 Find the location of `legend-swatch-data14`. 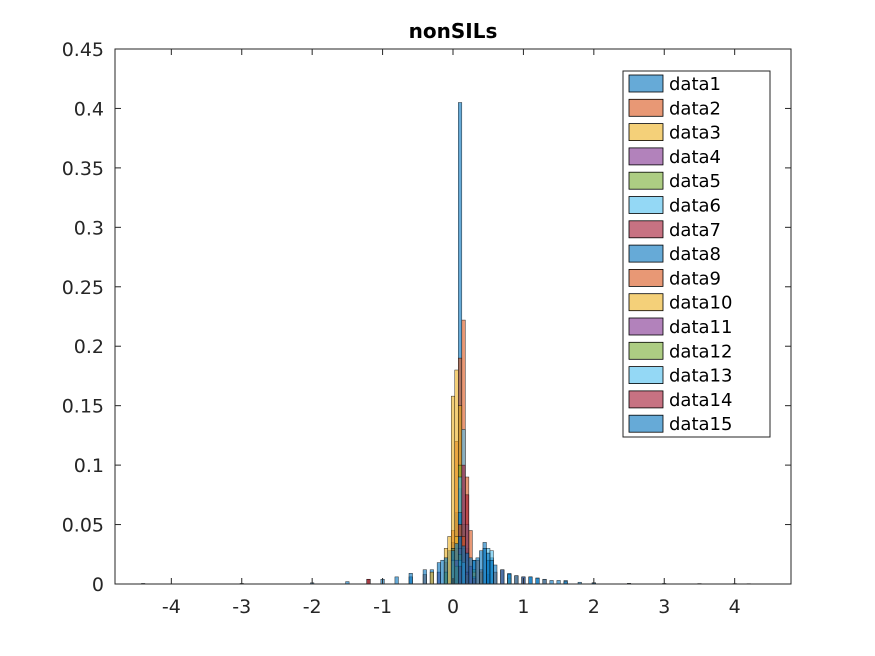

legend-swatch-data14 is located at coordinates (646, 399).